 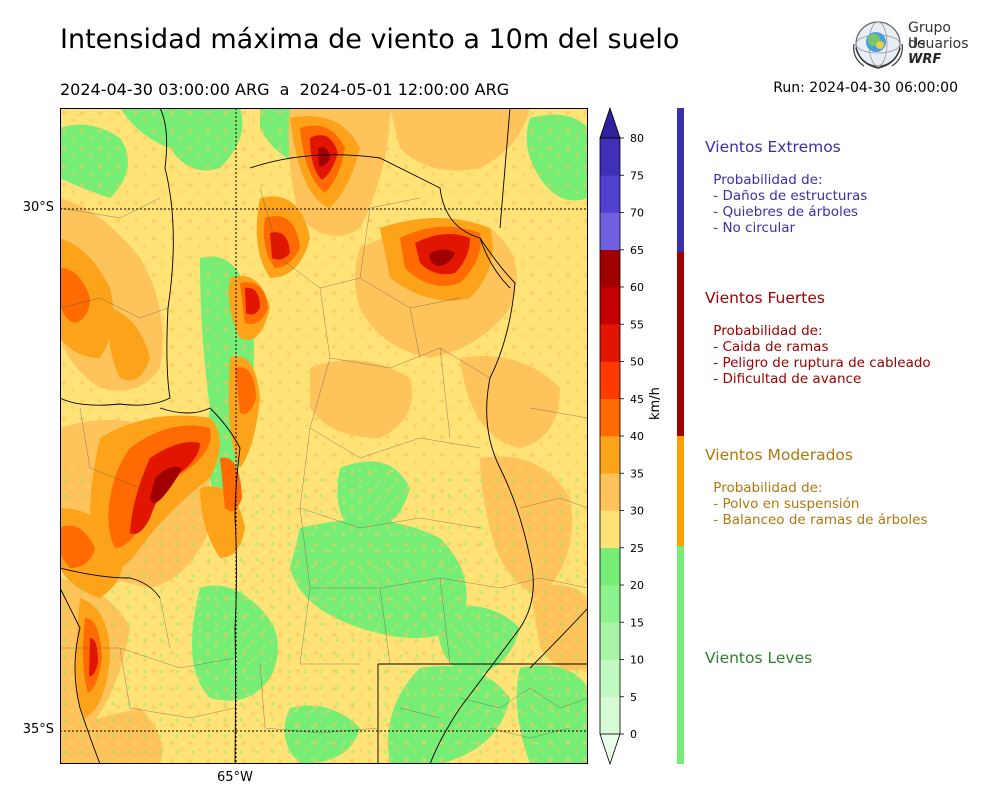 I want to click on category-bar-strong, so click(x=680, y=344).